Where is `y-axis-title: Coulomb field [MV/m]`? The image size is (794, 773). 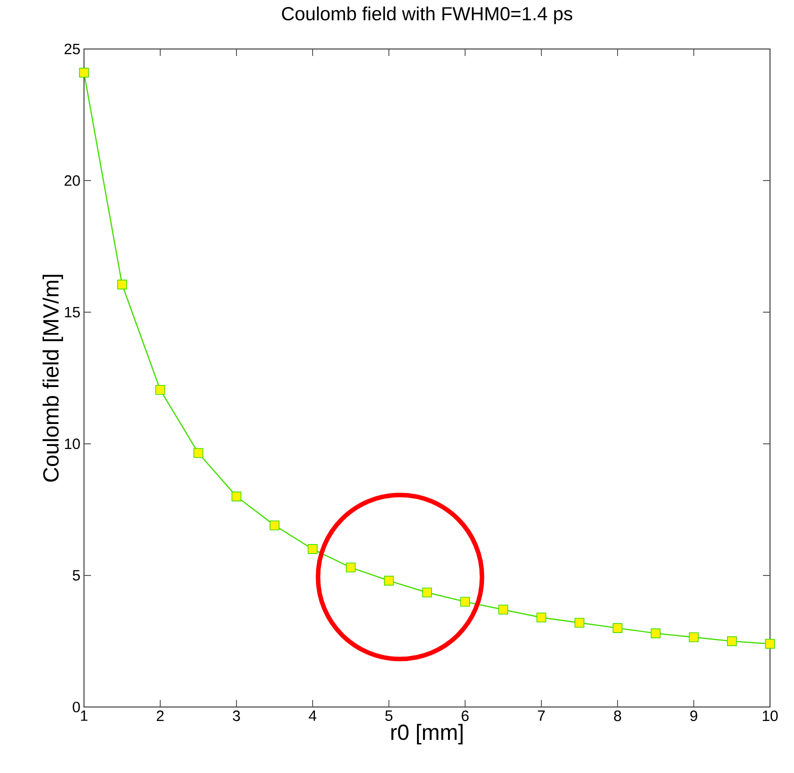
y-axis-title: Coulomb field [MV/m] is located at coordinates (53, 378).